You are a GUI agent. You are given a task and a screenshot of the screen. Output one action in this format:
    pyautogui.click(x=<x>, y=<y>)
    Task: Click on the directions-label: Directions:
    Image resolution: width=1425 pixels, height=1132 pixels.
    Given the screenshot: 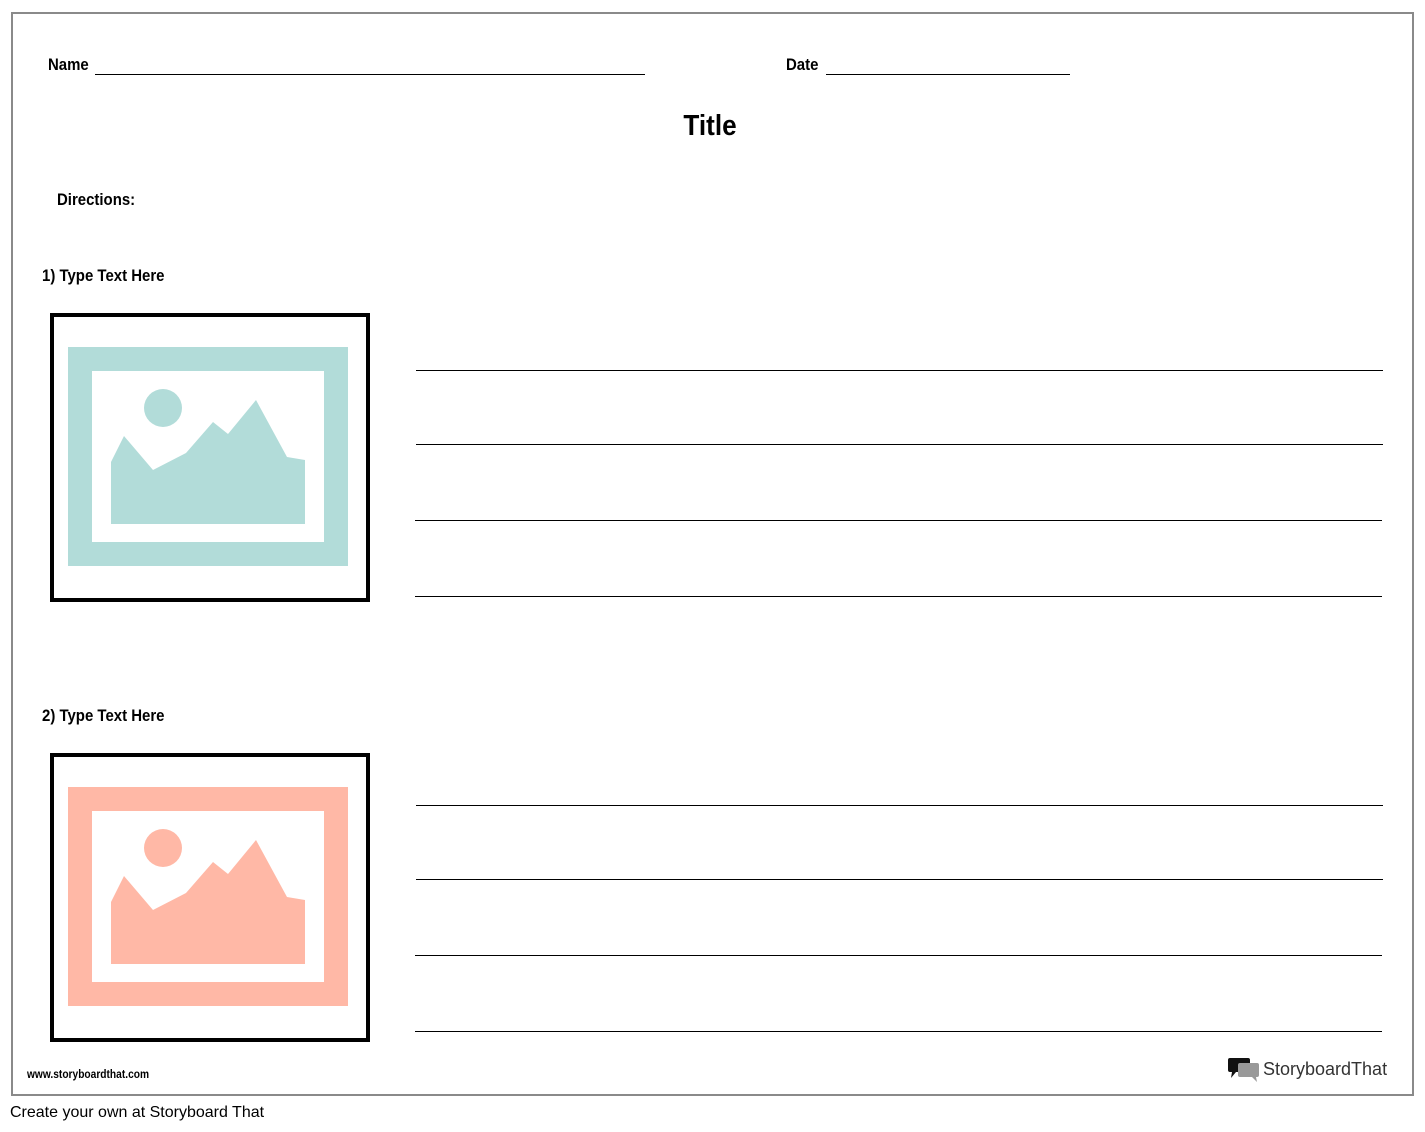 What is the action you would take?
    pyautogui.click(x=96, y=199)
    